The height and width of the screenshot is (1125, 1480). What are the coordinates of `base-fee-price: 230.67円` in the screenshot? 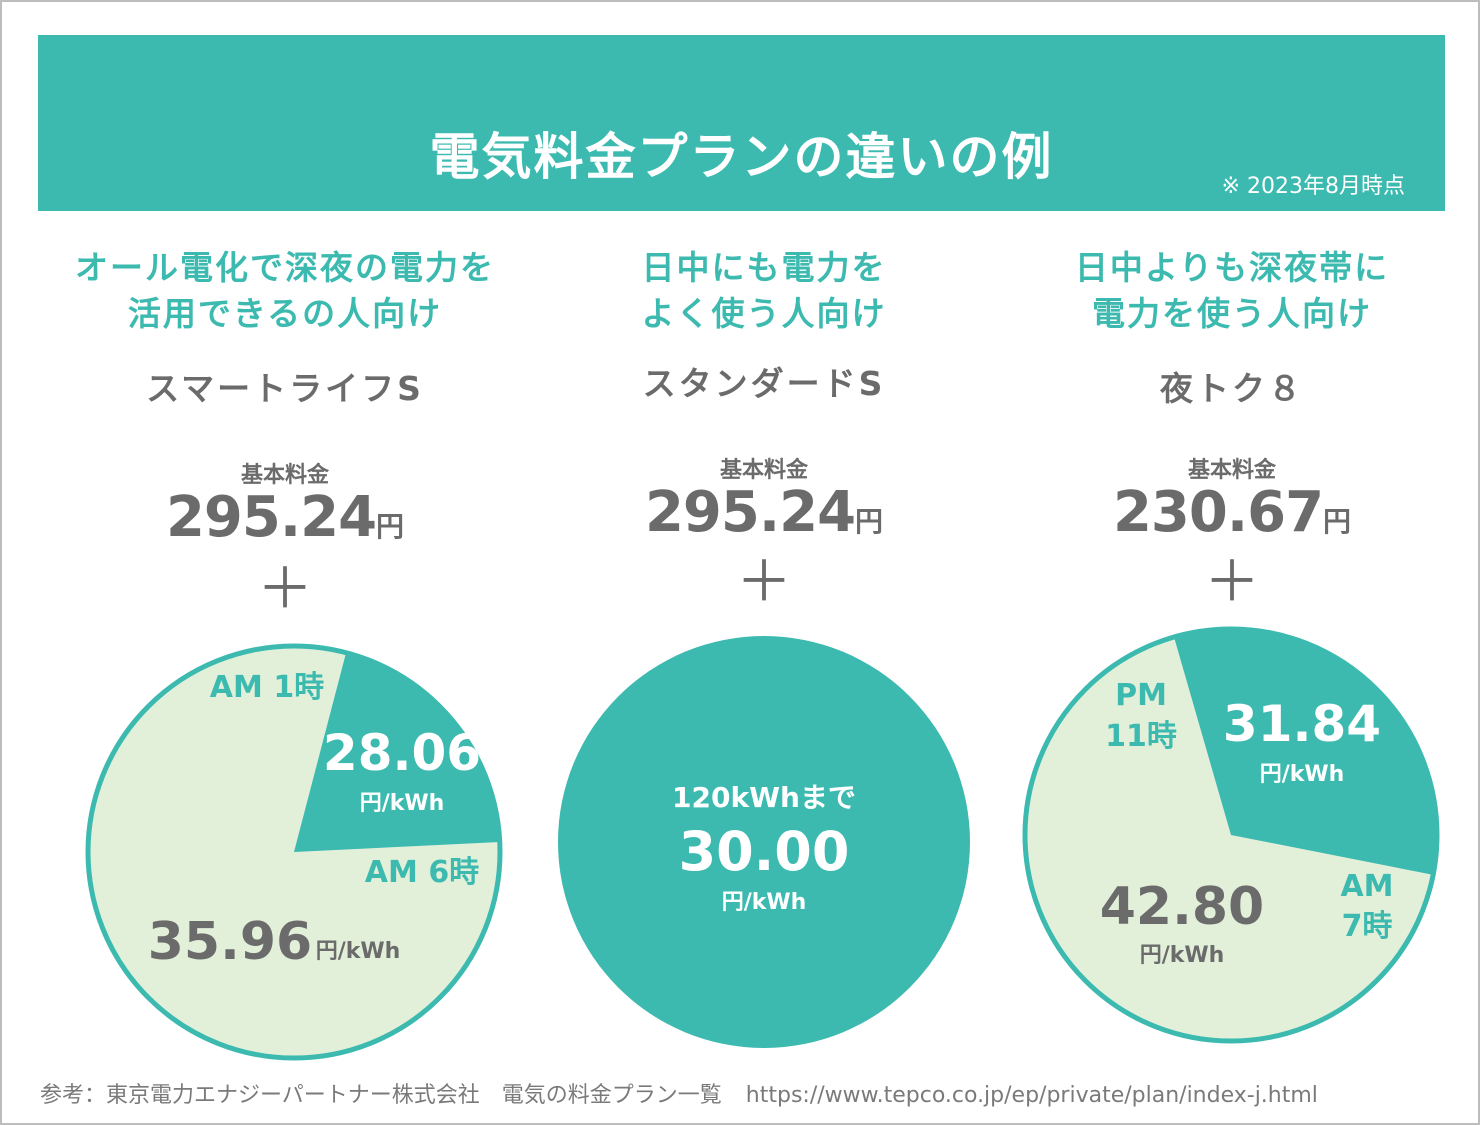 It's located at (1232, 512).